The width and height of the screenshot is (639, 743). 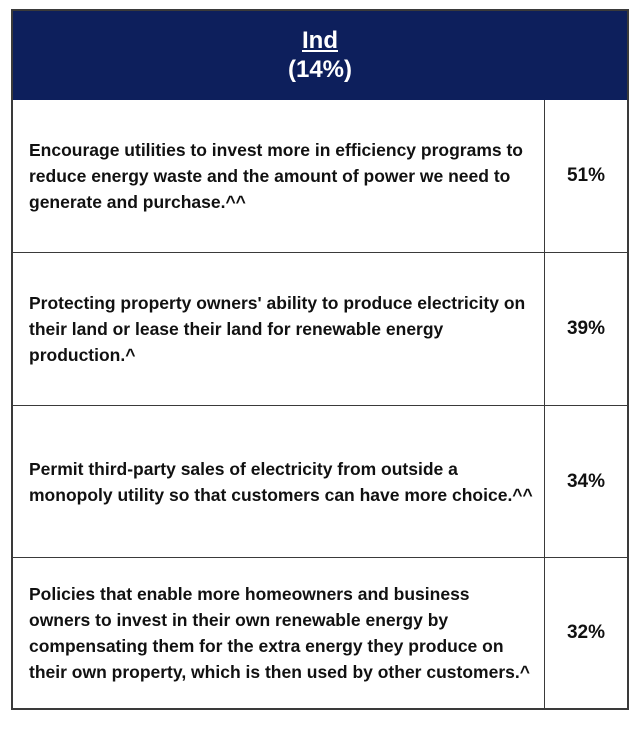 I want to click on group-label: Ind, so click(x=320, y=40).